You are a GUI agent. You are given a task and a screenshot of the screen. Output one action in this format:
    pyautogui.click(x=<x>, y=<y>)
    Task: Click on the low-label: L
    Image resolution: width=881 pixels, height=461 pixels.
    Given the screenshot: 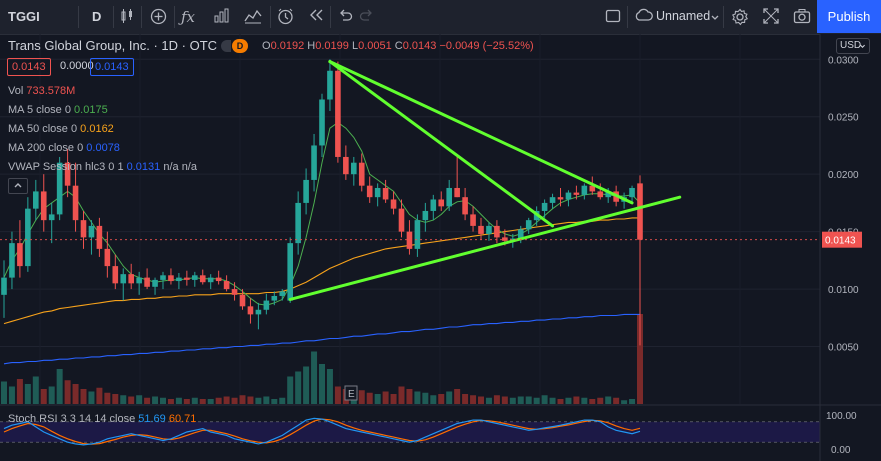 What is the action you would take?
    pyautogui.click(x=355, y=46)
    